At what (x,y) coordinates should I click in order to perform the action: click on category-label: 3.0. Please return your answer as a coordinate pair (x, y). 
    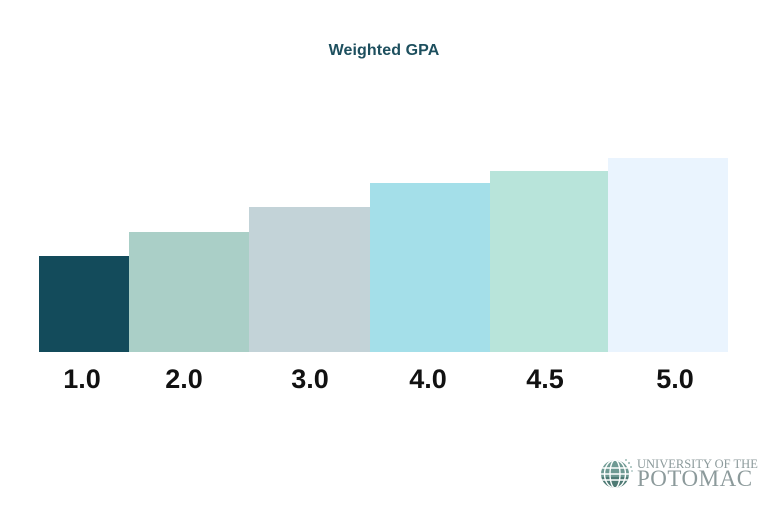
    Looking at the image, I should click on (310, 379).